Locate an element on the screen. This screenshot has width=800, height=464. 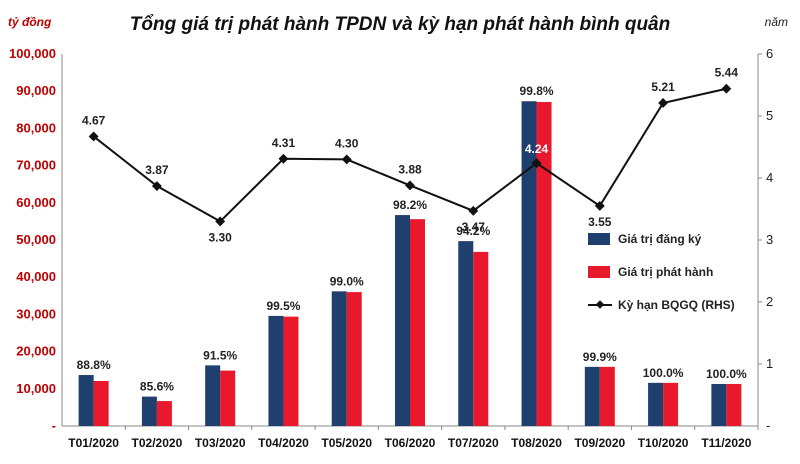
y-left-tick-label: 10,000 is located at coordinates (36, 388).